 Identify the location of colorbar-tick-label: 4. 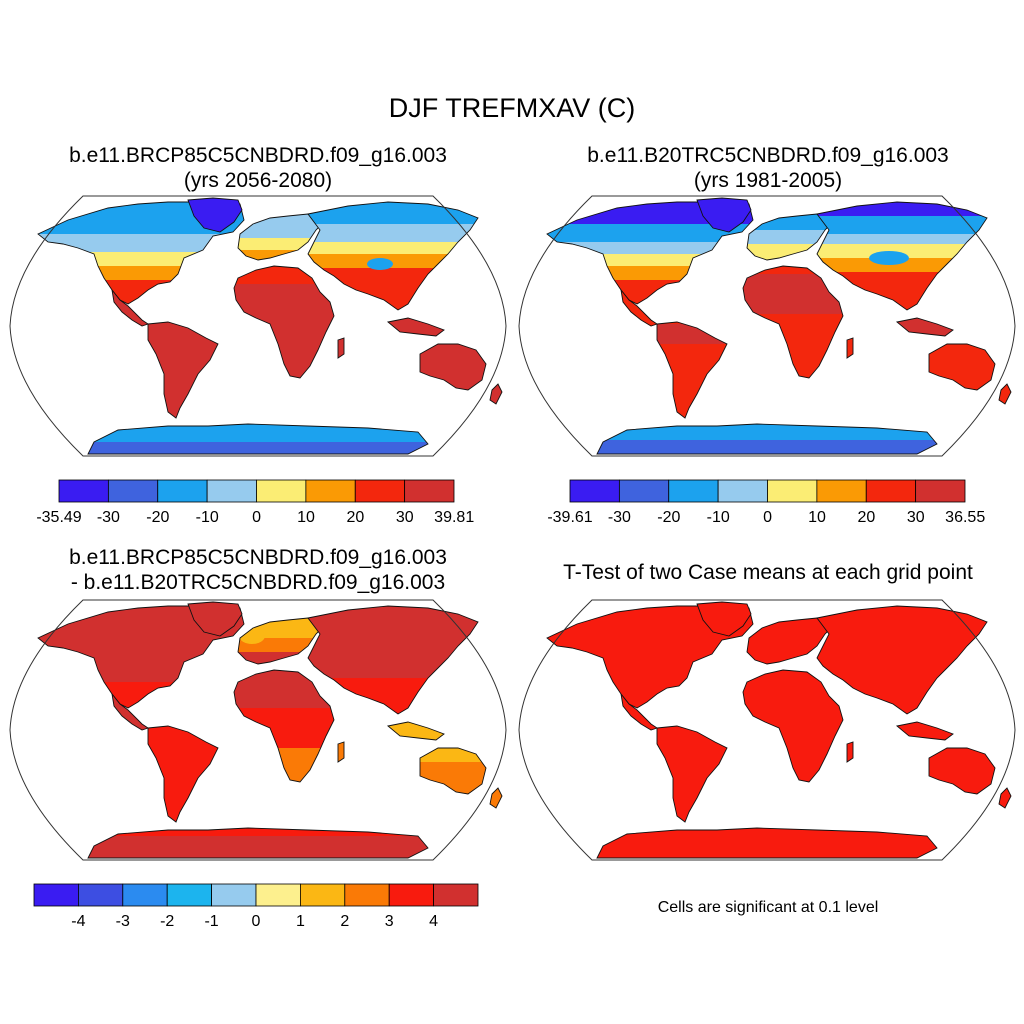
(433, 921).